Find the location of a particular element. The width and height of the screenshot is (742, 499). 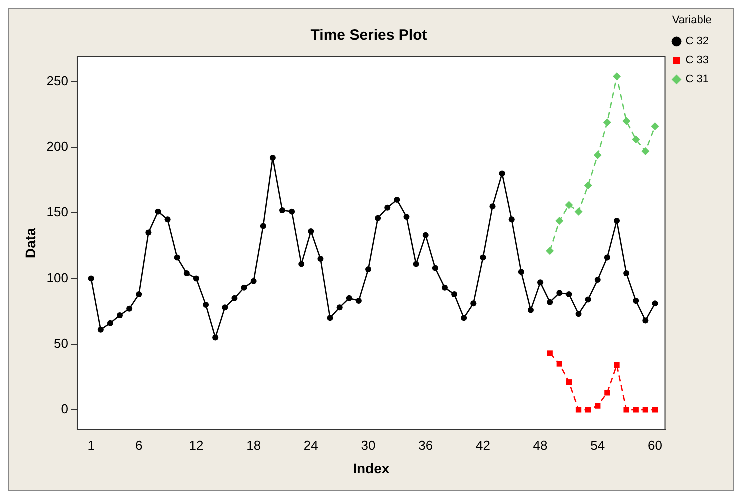

chart-title: Time Series Plot is located at coordinates (369, 35).